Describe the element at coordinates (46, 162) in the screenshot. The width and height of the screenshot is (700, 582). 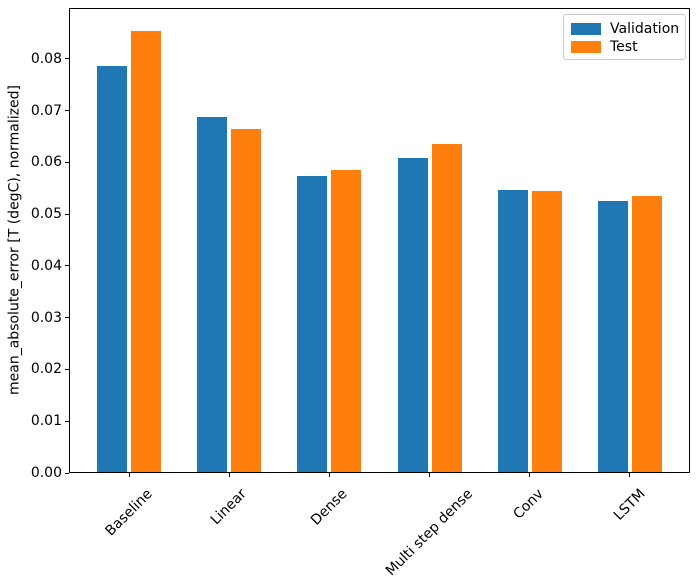
I see `y-tick-label: 0.06` at that location.